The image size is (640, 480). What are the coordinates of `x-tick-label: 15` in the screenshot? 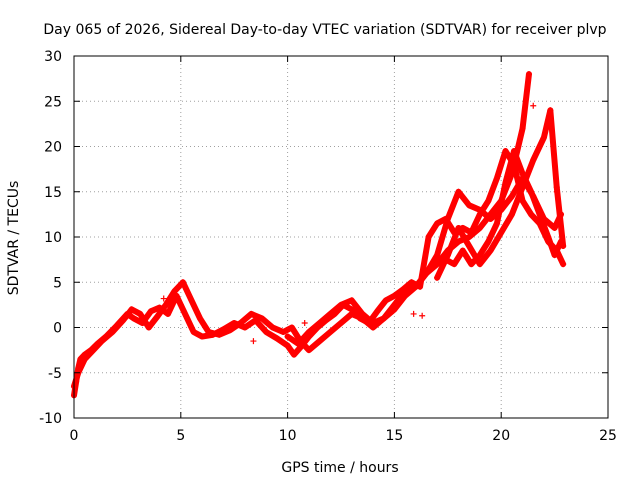 It's located at (394, 436).